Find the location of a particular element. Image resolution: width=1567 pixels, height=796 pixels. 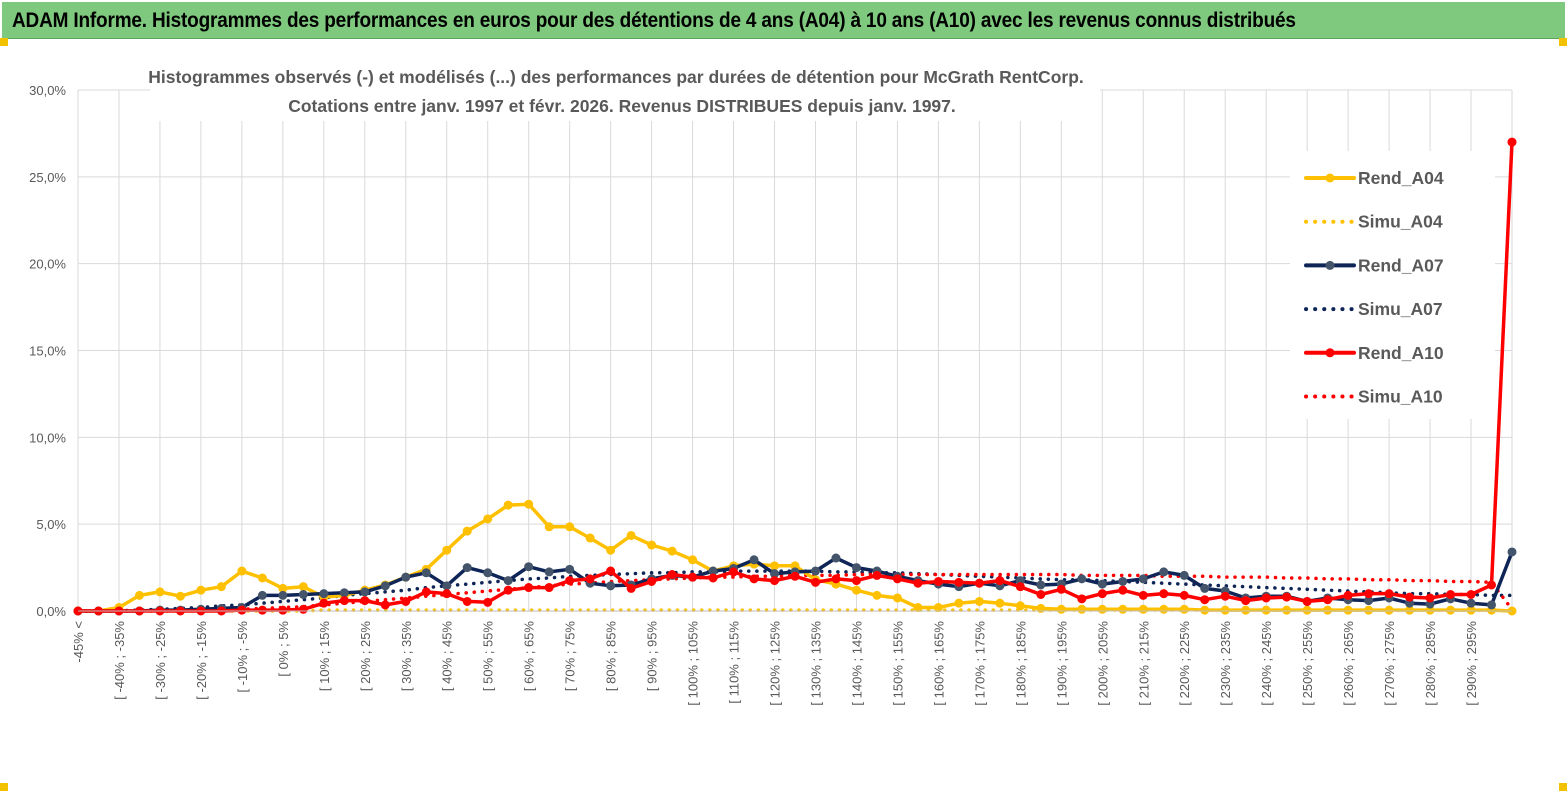

x-tick-label: [ -20% ; -15% is located at coordinates (201, 660).